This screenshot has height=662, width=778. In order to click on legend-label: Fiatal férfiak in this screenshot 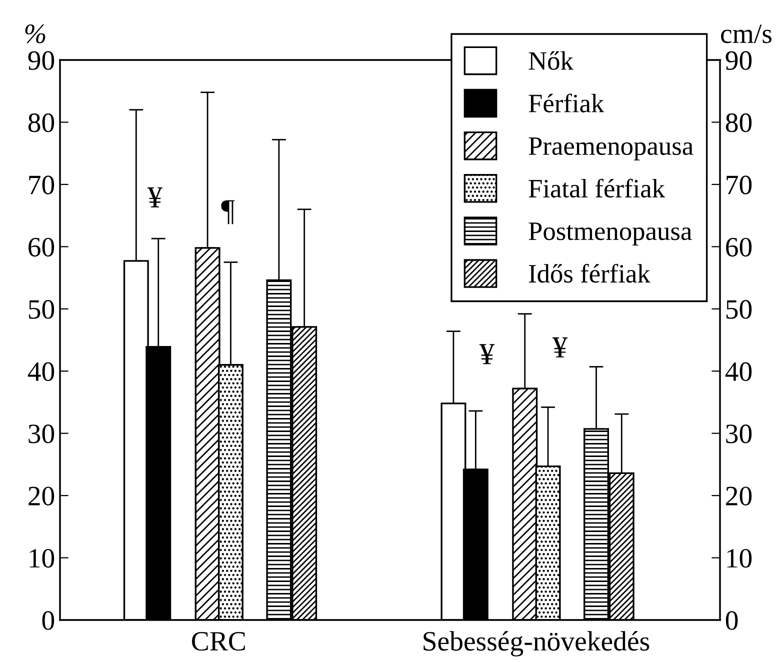, I will do `click(597, 188)`.